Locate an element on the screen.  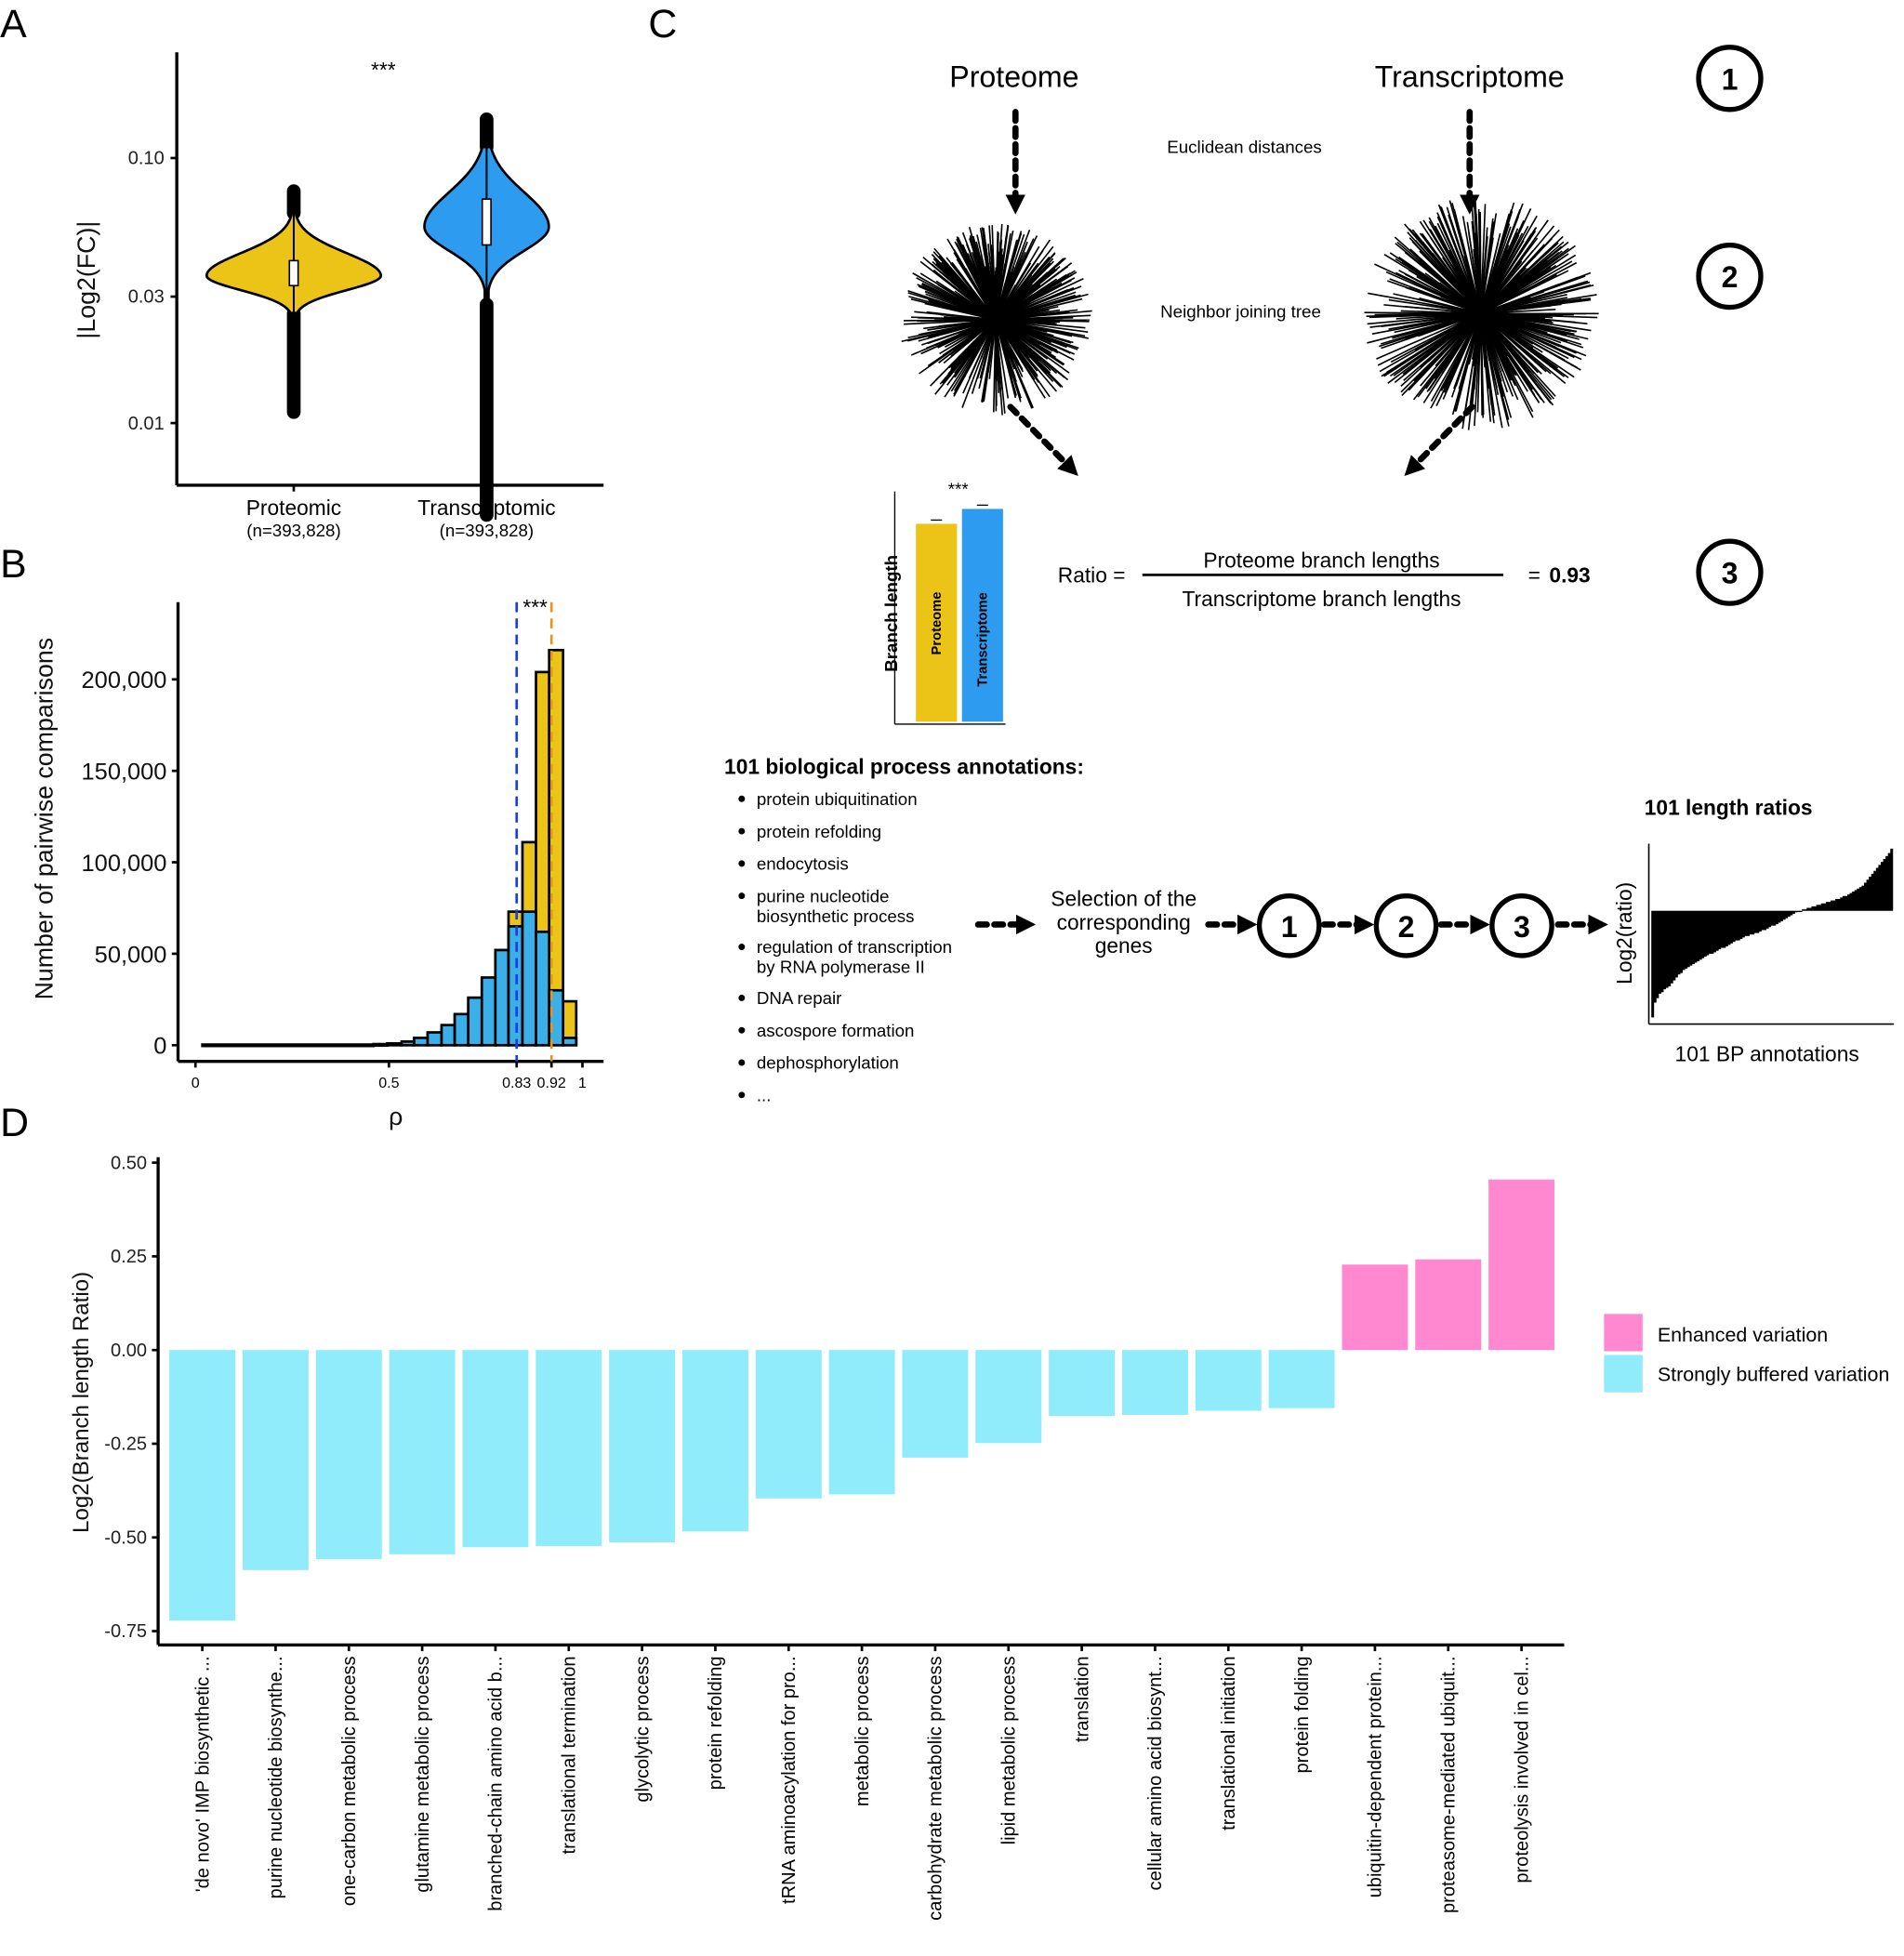
b-y-tick-label: 50,000 is located at coordinates (131, 955).